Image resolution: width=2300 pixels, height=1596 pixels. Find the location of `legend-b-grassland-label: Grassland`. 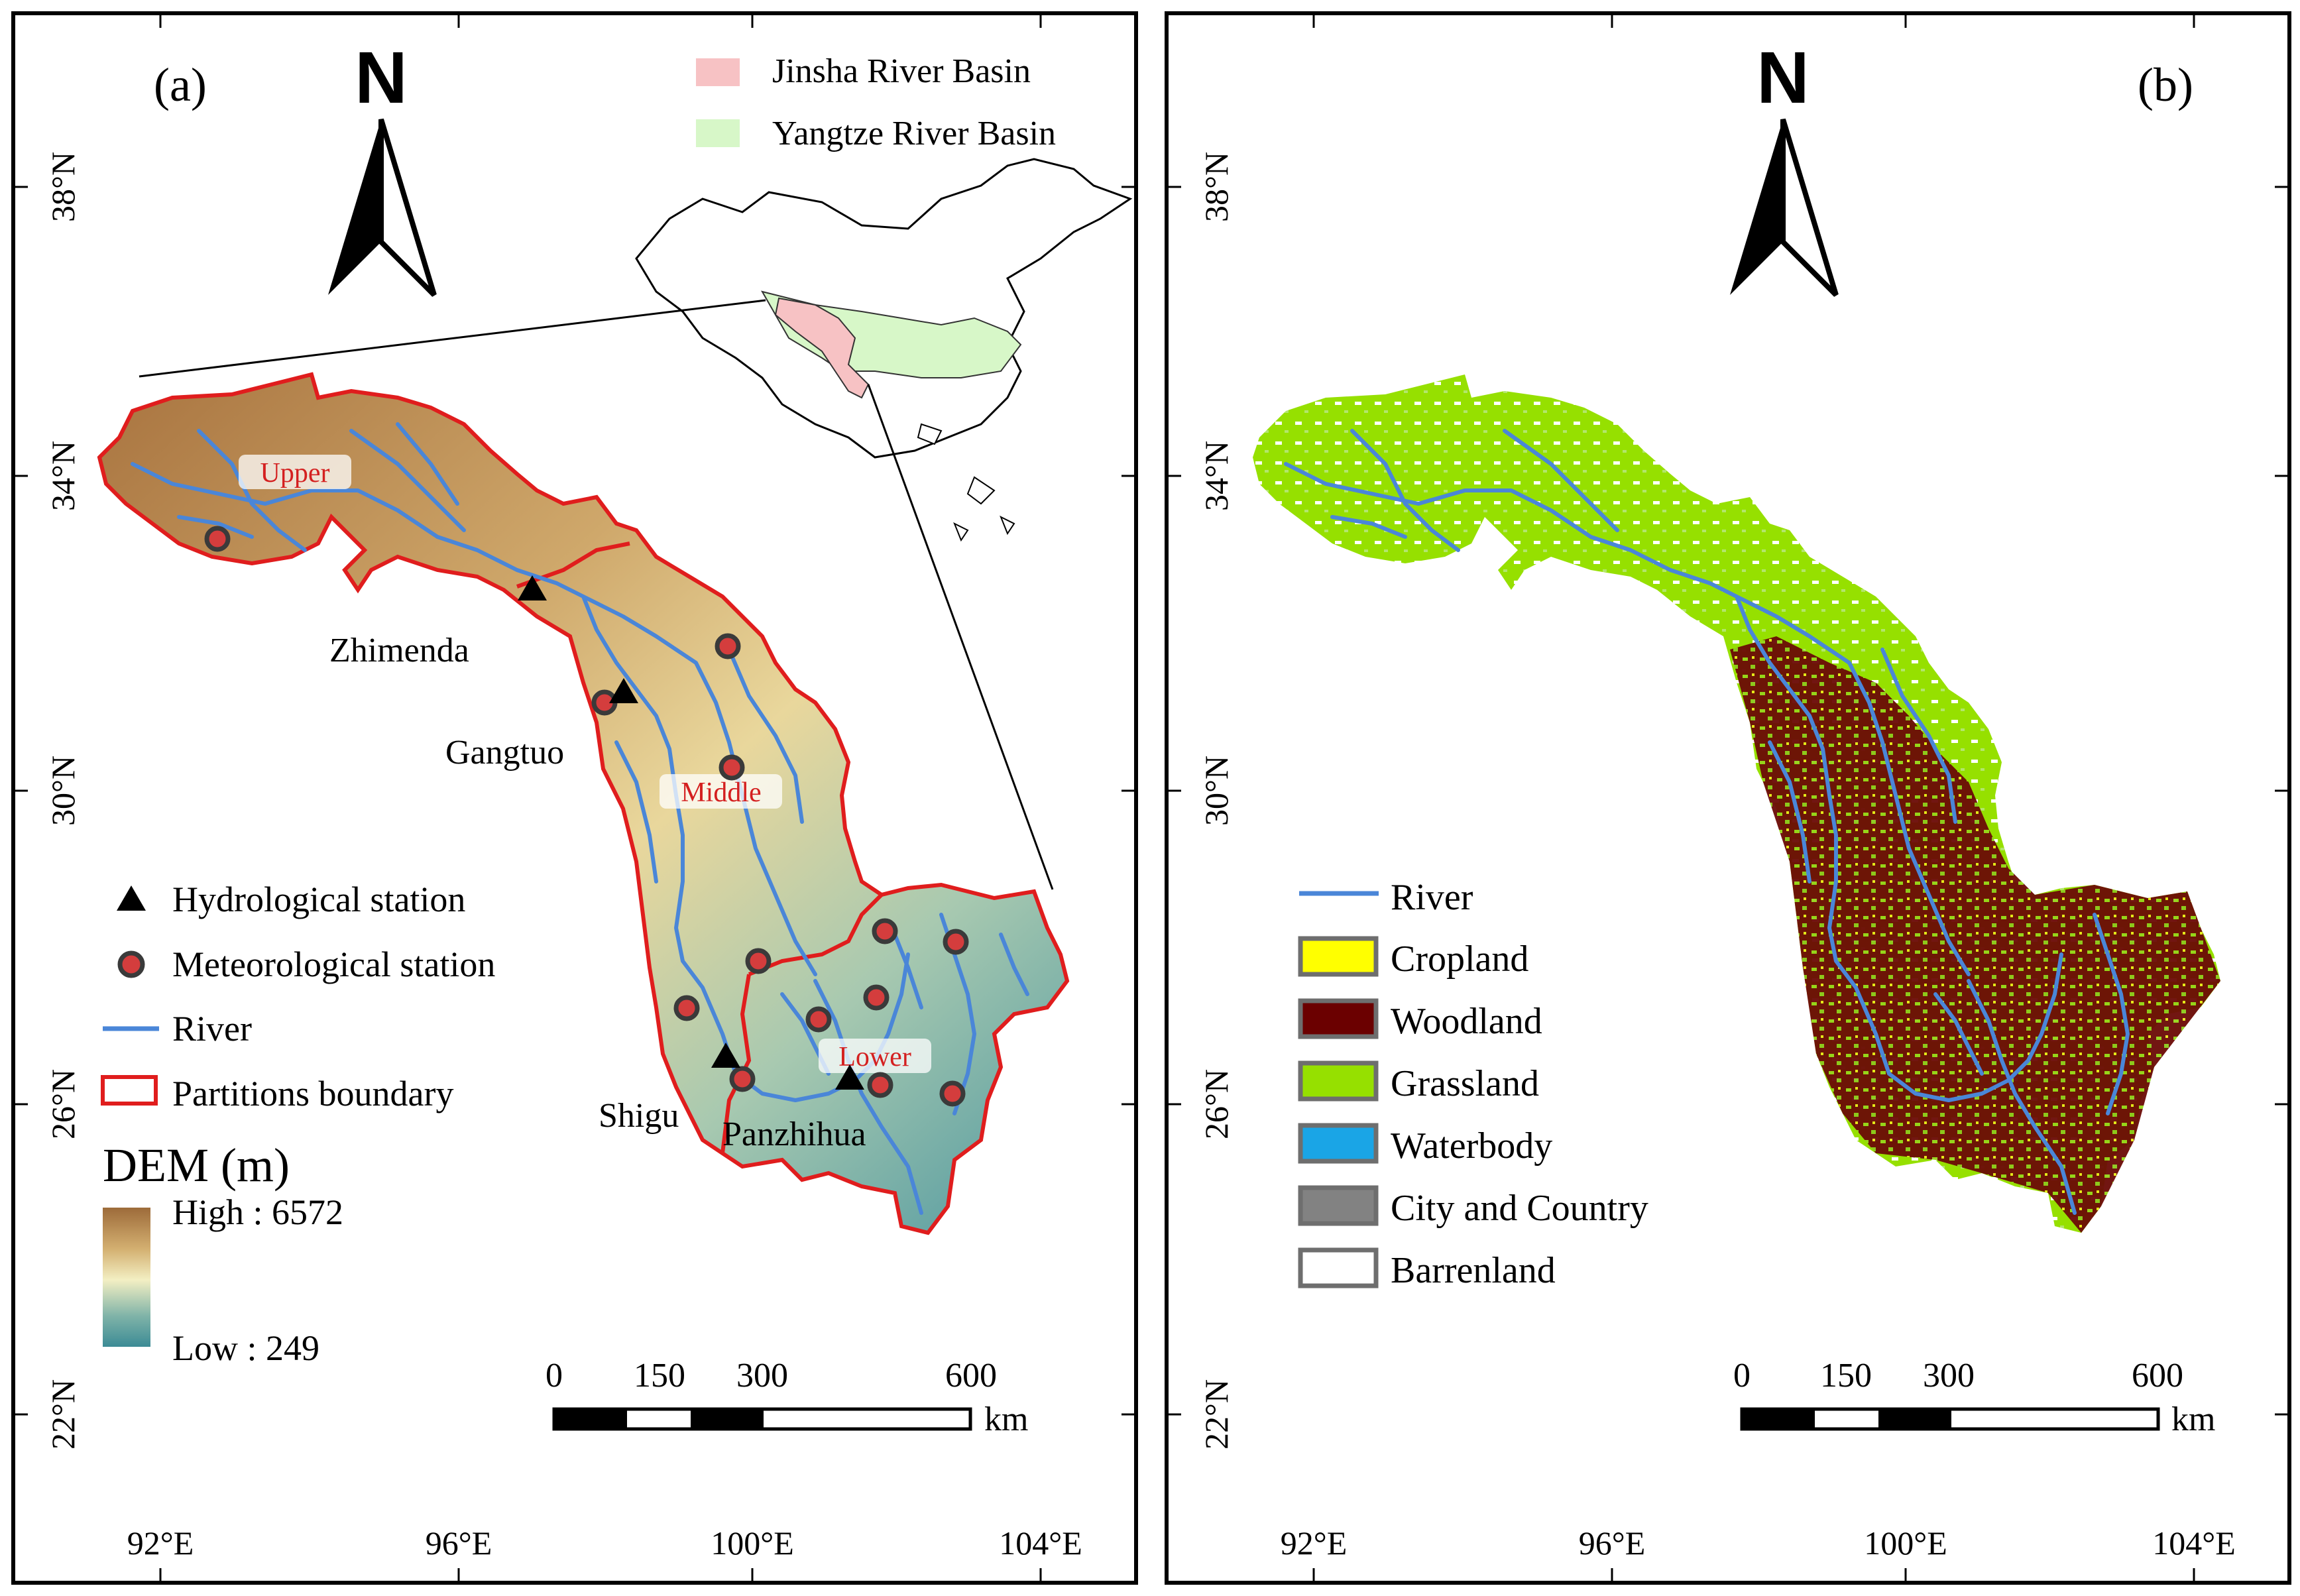

legend-b-grassland-label: Grassland is located at coordinates (1465, 1083).